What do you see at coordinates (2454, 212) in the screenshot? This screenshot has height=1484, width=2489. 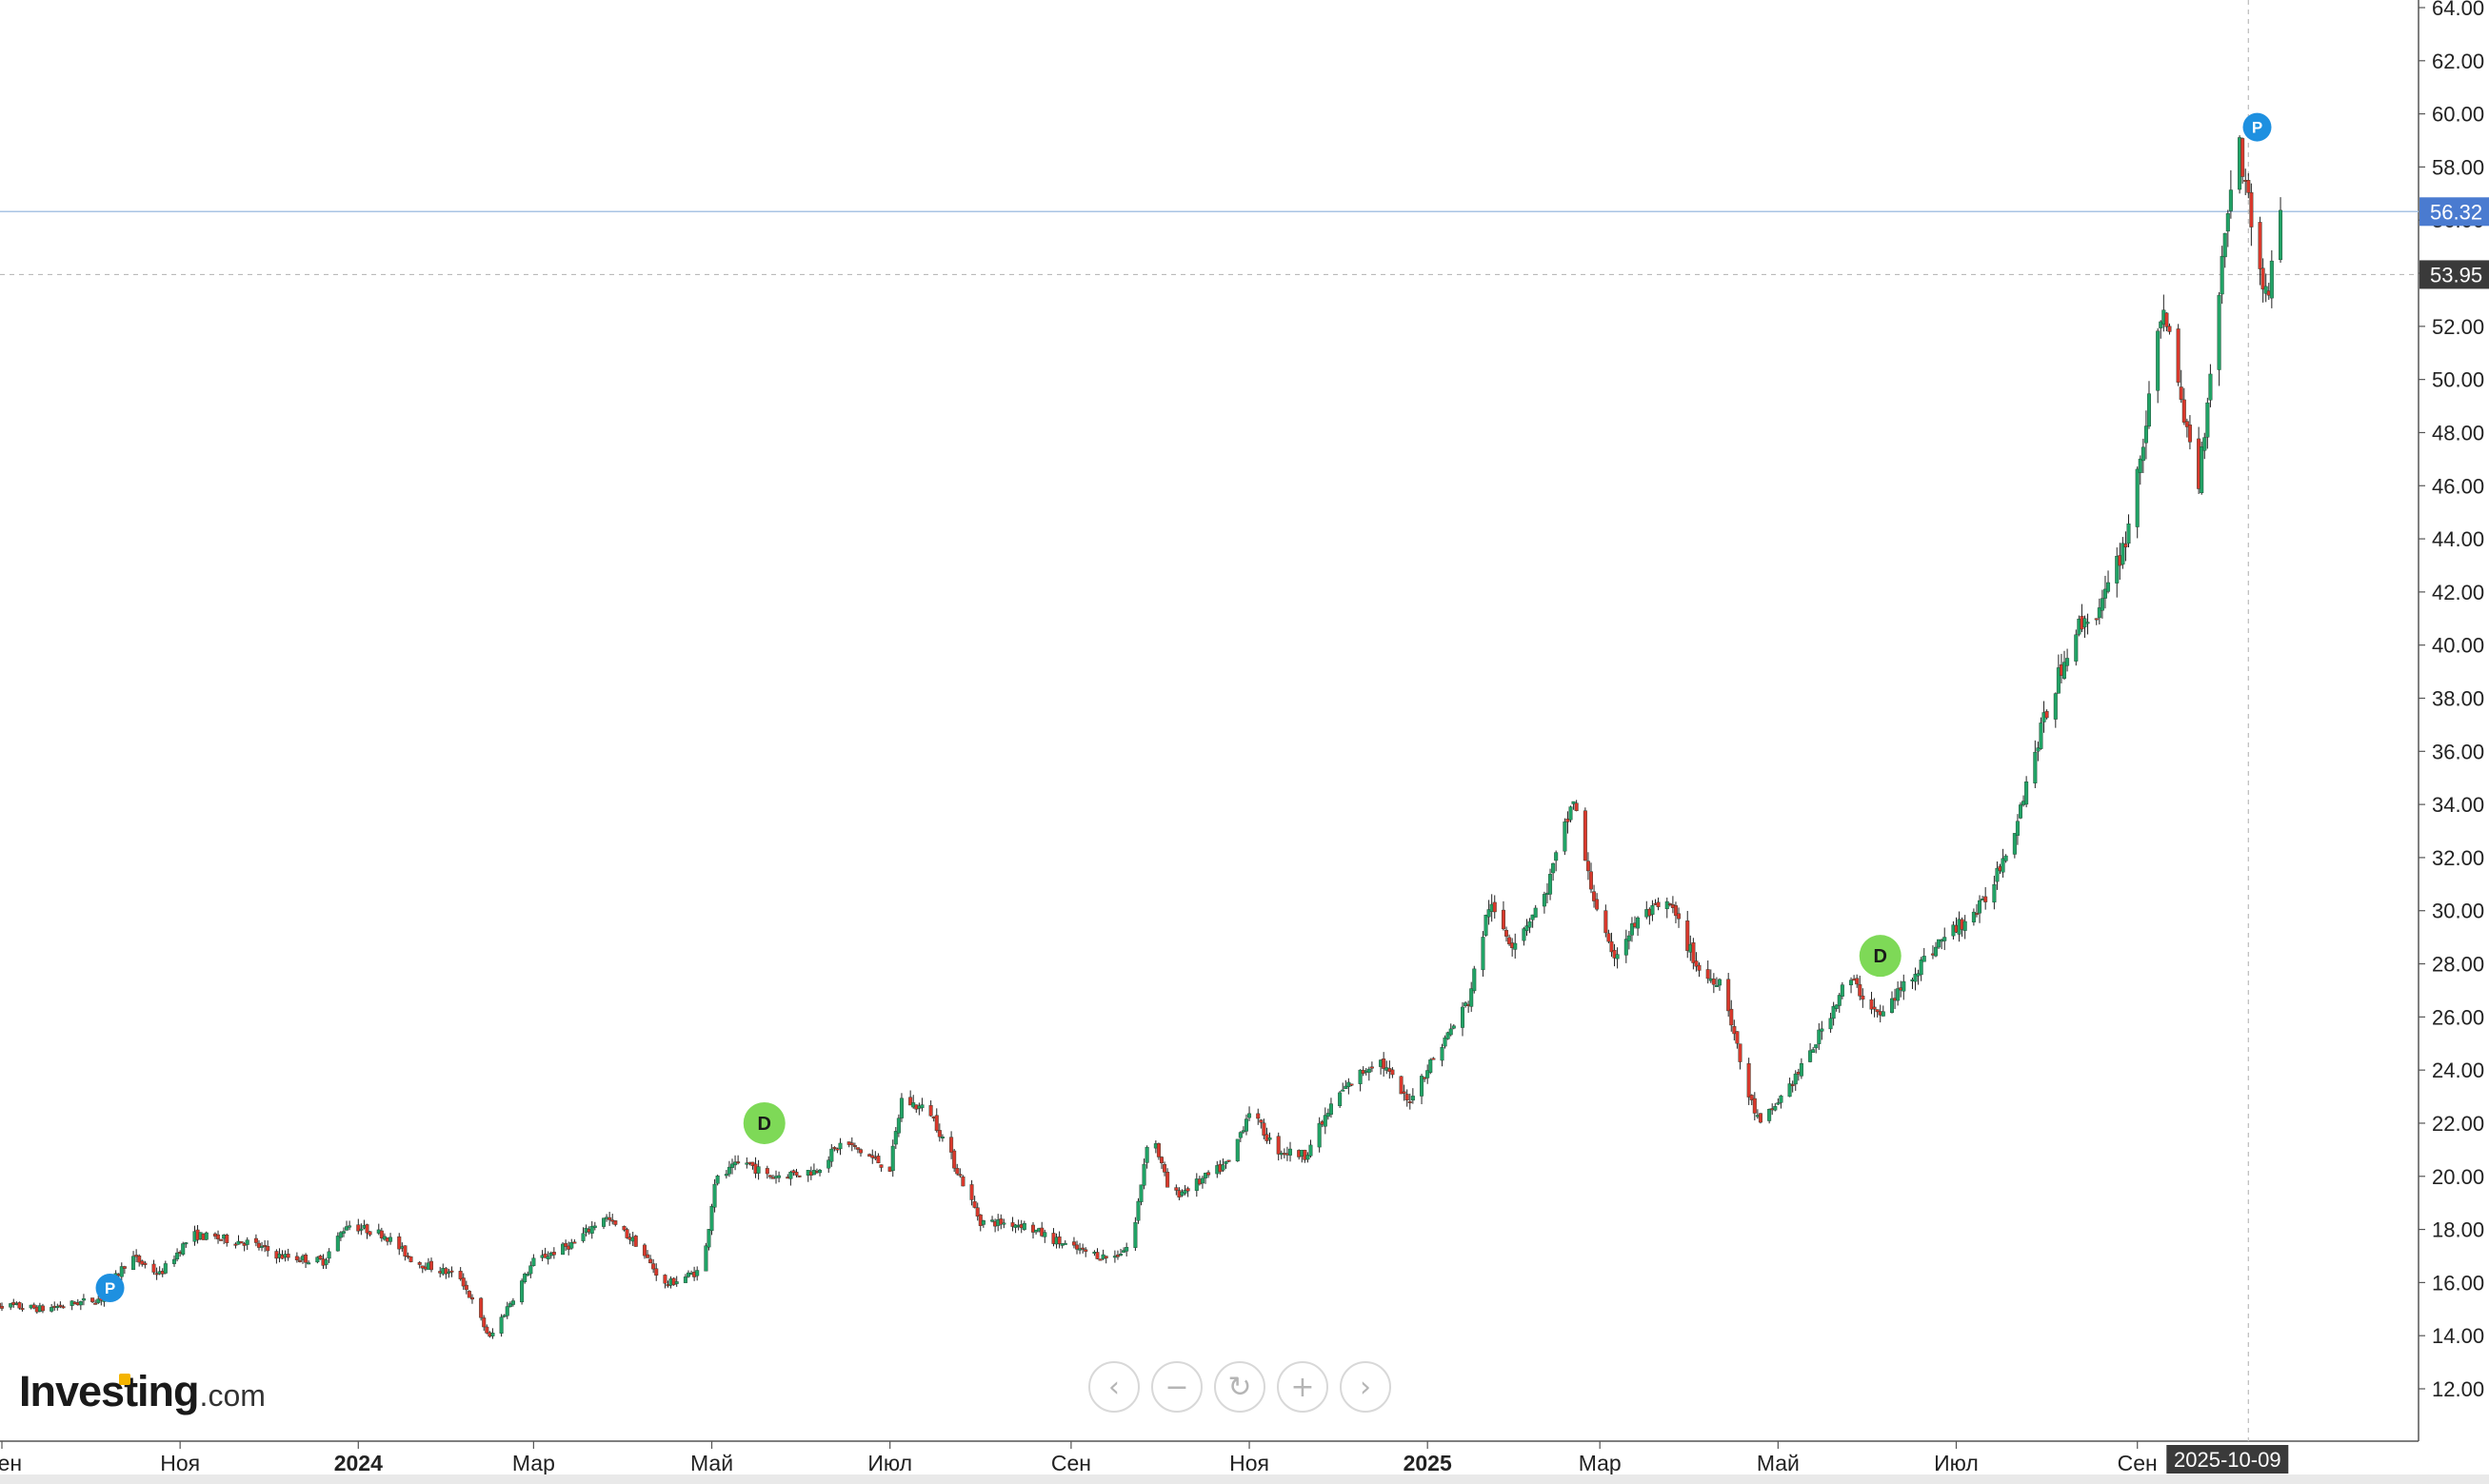 I see `current-price-badge-bg` at bounding box center [2454, 212].